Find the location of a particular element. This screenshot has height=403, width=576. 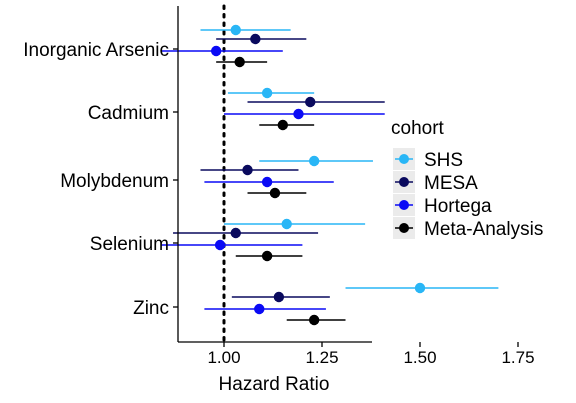

point-mesa-zinc is located at coordinates (279, 297).